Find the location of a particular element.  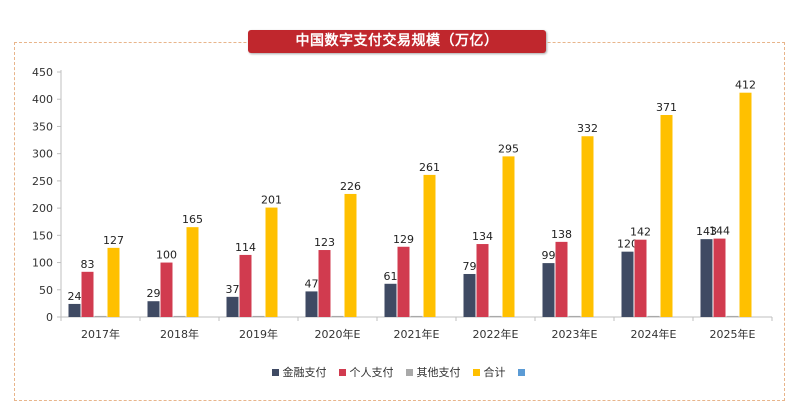

x-tick-label: 2018年 is located at coordinates (179, 334).